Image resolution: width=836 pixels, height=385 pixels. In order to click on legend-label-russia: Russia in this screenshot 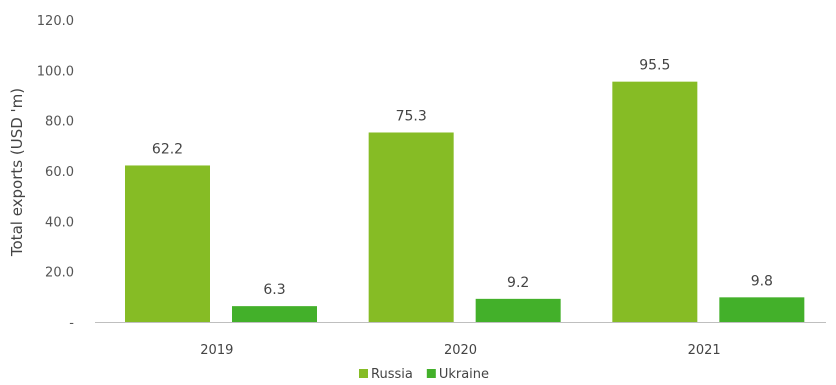, I will do `click(392, 374)`.